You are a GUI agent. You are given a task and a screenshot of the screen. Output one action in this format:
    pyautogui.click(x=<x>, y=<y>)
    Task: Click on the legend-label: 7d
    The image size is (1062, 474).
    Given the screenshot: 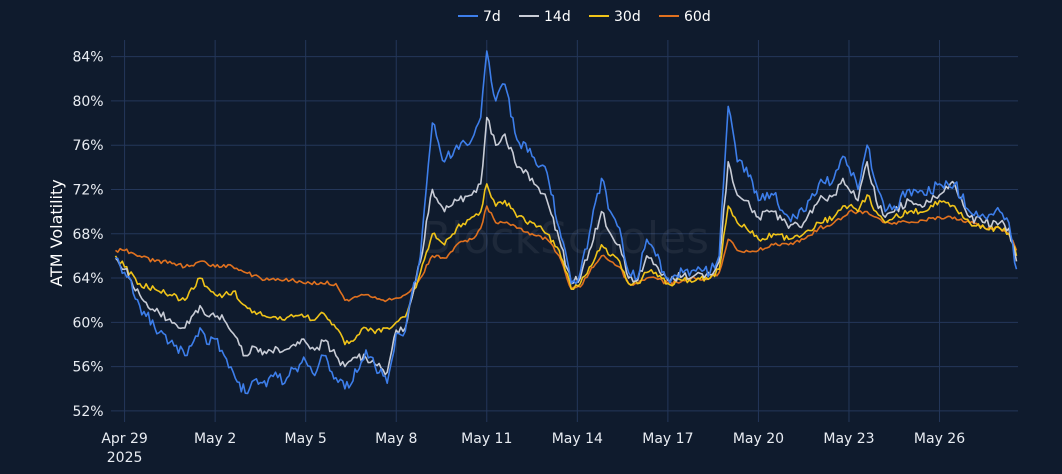 What is the action you would take?
    pyautogui.click(x=492, y=17)
    